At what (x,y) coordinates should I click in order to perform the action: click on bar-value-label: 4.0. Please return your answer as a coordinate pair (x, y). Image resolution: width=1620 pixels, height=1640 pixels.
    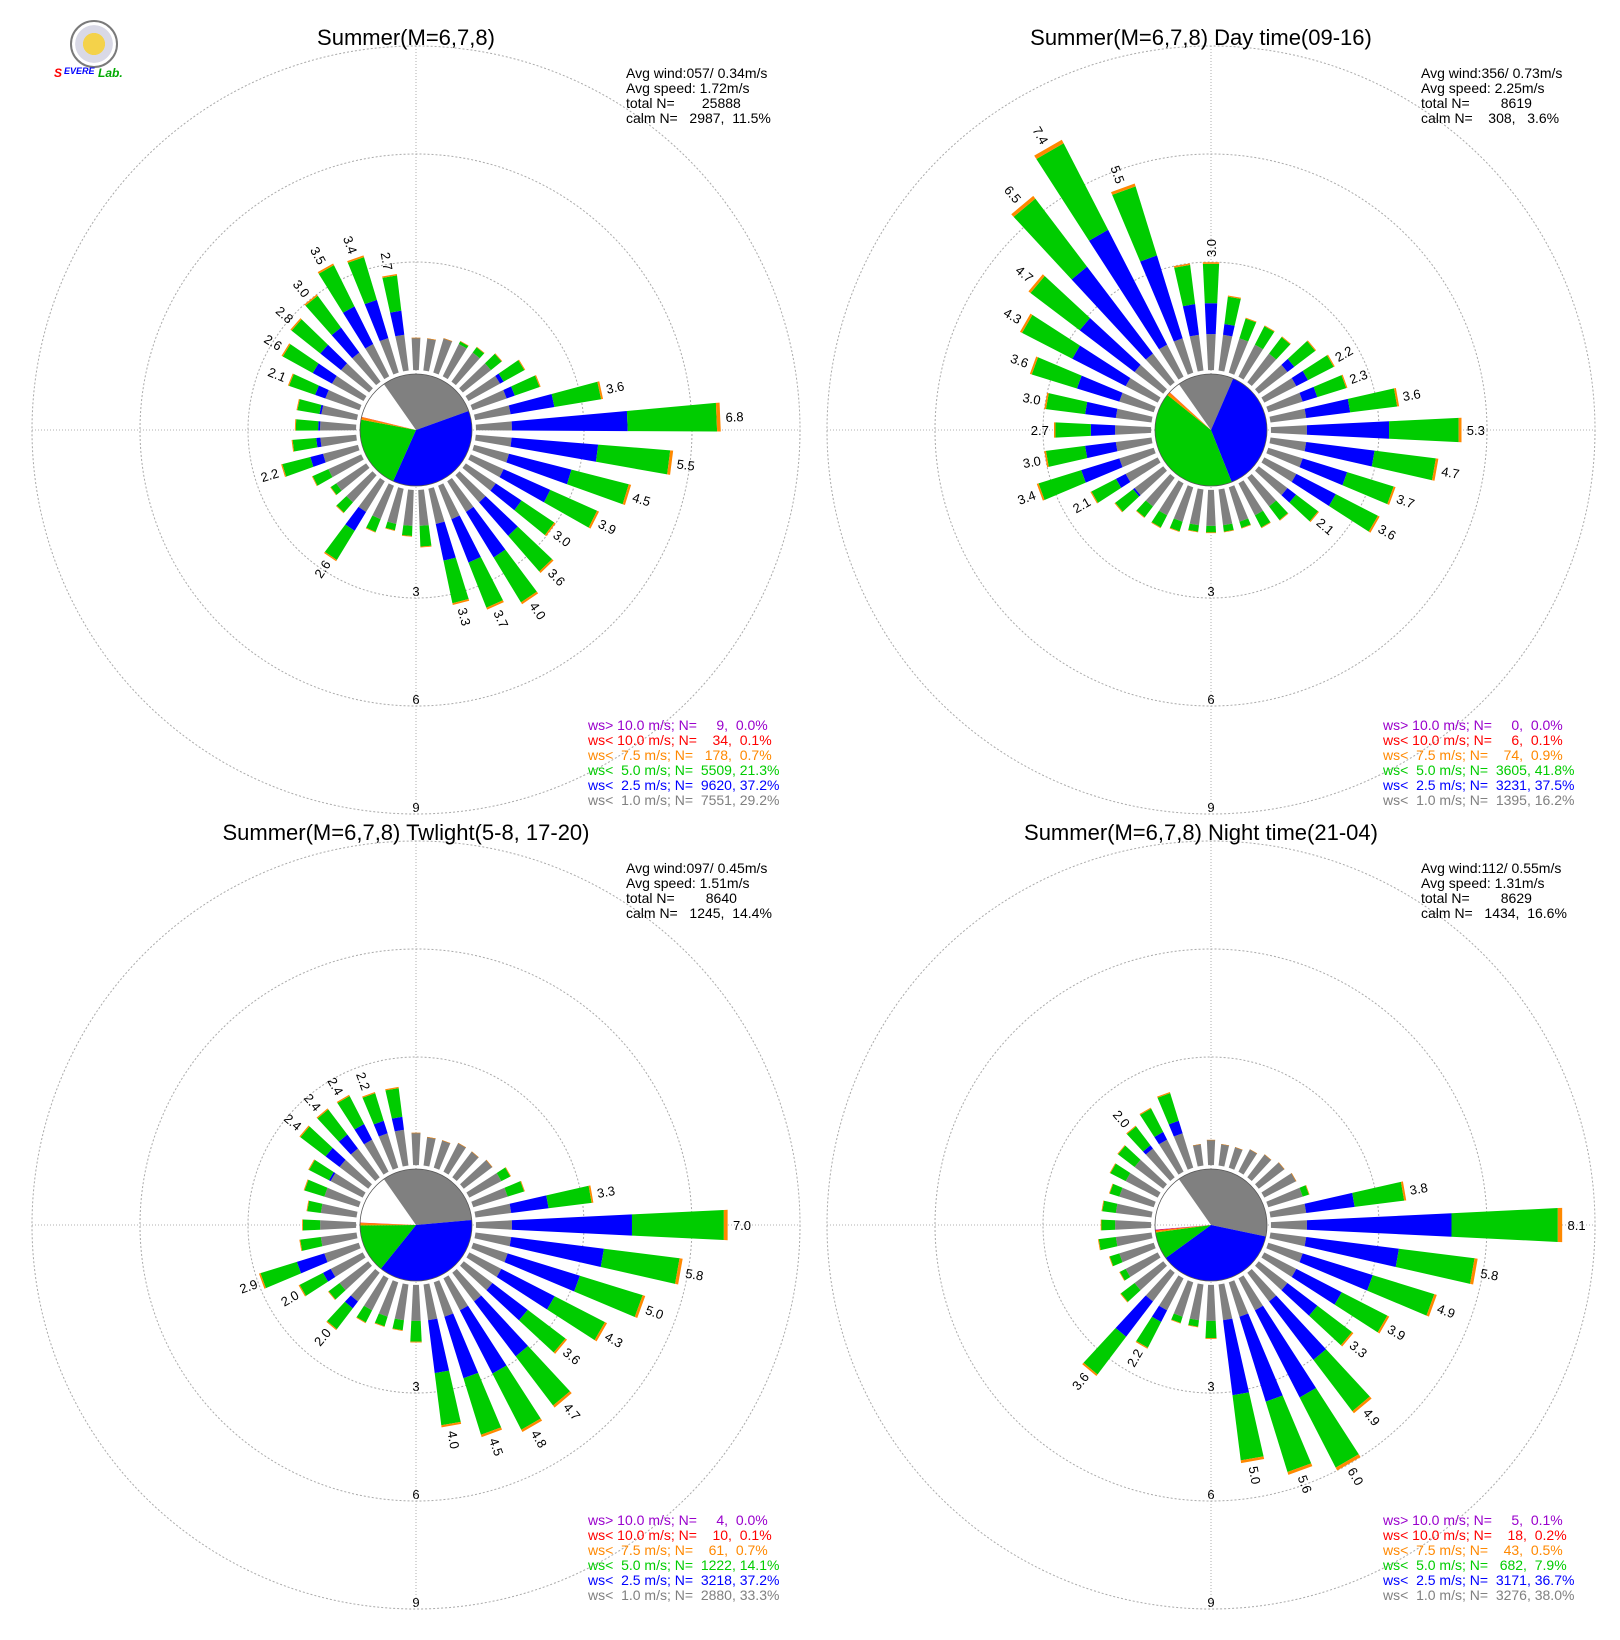
    Looking at the image, I should click on (537, 610).